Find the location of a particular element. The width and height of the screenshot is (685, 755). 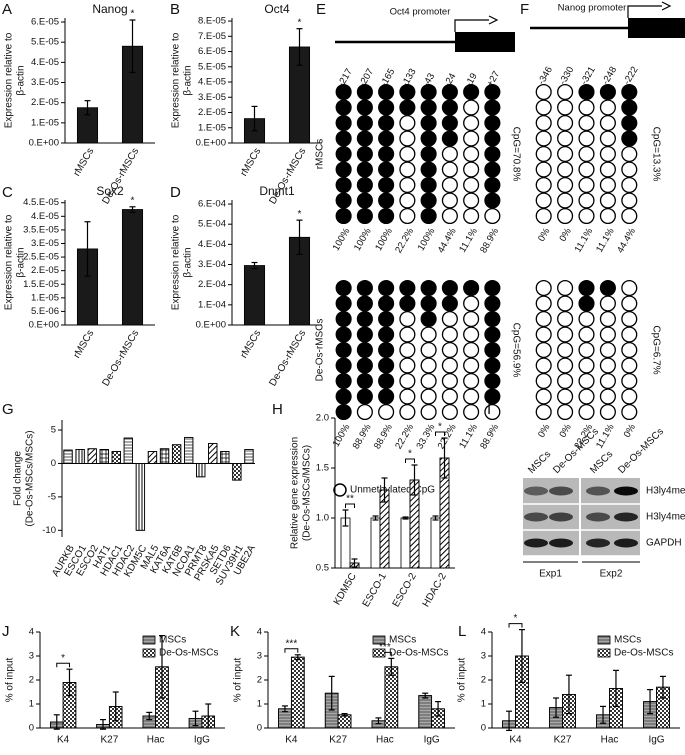

y-tick-label: 4.E-05 is located at coordinates (212, 82).